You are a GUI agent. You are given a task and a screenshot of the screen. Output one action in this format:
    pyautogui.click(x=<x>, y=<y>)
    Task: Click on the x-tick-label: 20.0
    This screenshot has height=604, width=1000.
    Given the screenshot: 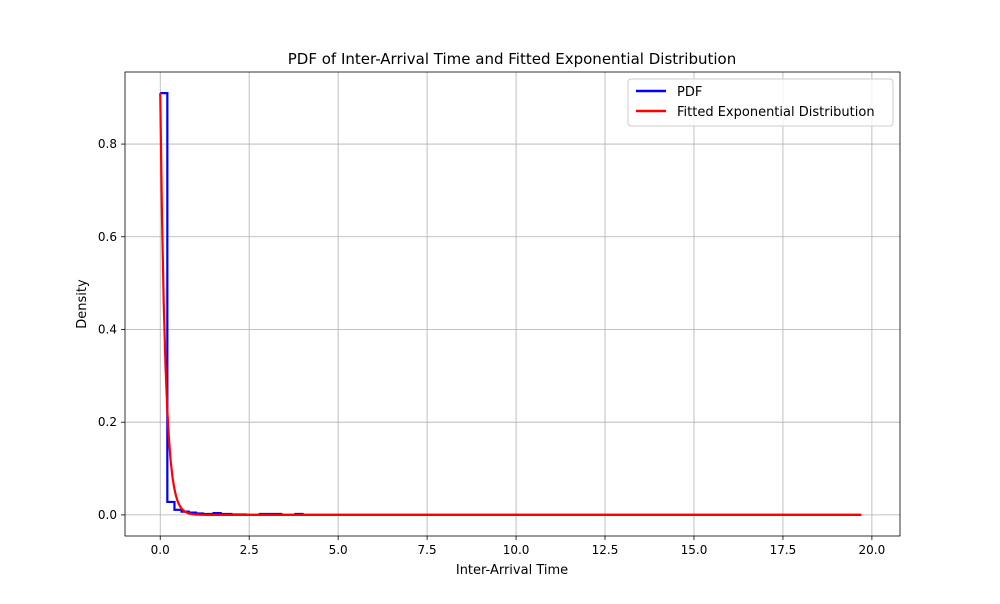 What is the action you would take?
    pyautogui.click(x=872, y=550)
    